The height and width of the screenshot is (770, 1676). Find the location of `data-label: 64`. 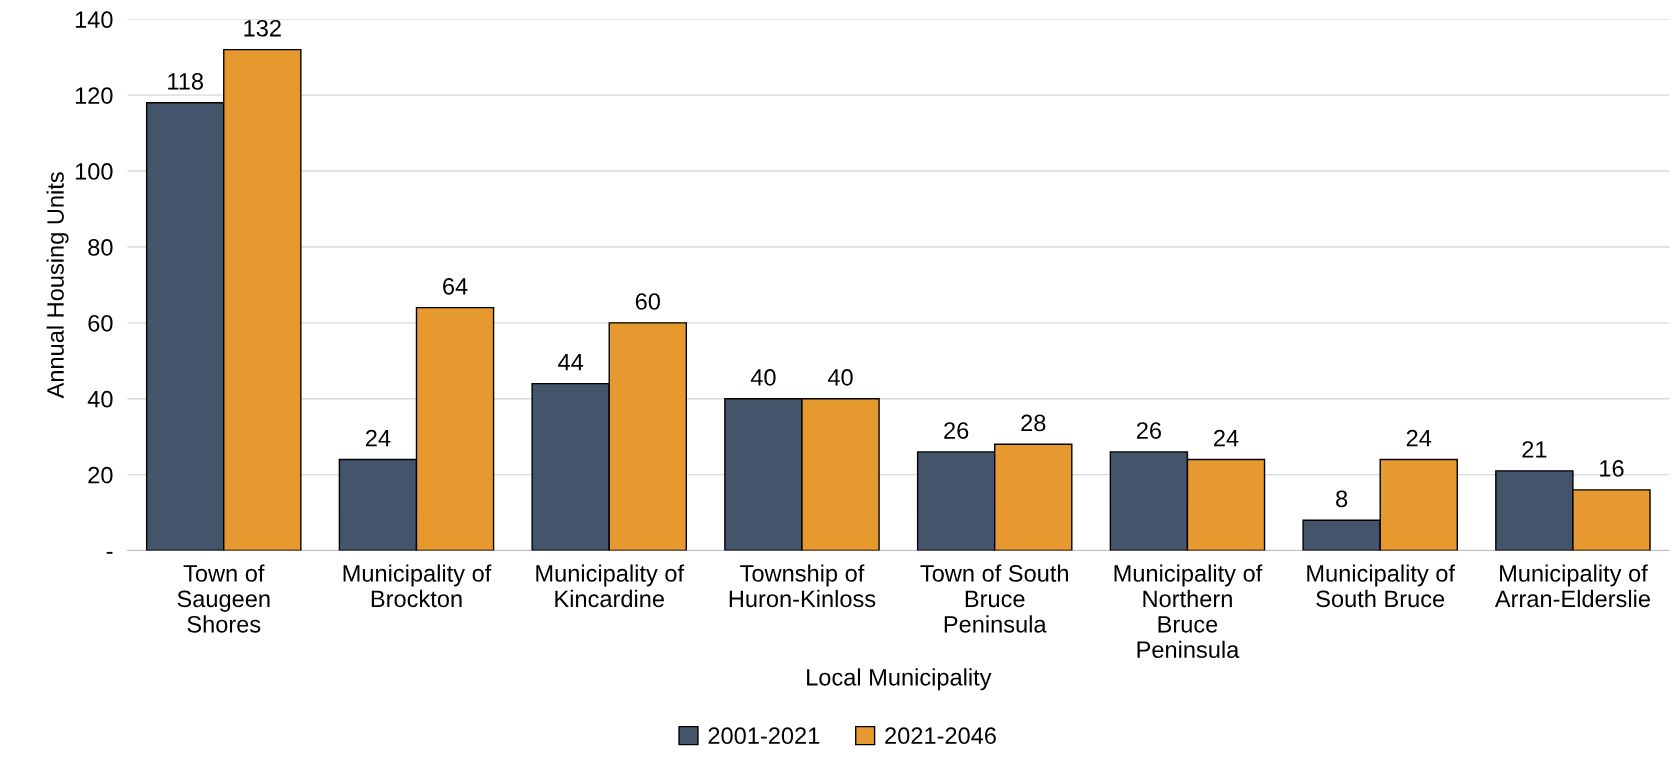

data-label: 64 is located at coordinates (455, 286).